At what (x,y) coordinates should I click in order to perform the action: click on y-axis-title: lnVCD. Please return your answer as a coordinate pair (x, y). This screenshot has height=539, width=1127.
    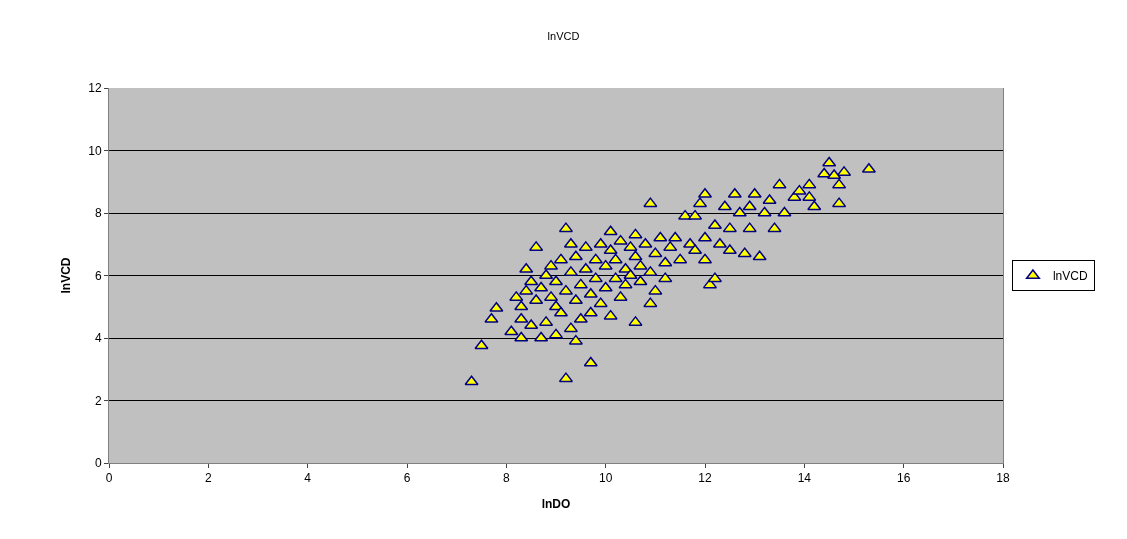
    Looking at the image, I should click on (65, 275).